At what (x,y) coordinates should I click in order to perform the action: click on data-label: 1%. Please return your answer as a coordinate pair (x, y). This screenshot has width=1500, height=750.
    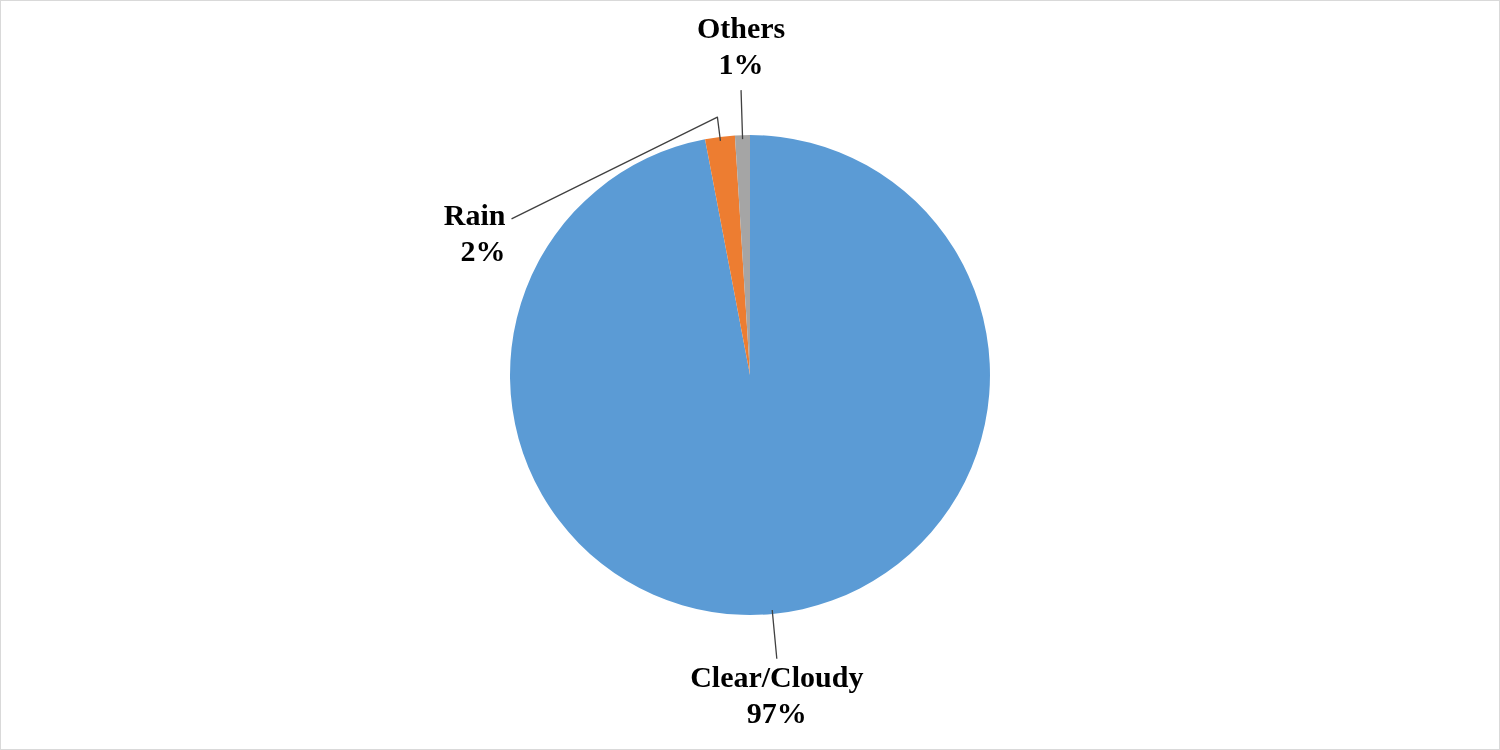
    Looking at the image, I should click on (741, 64).